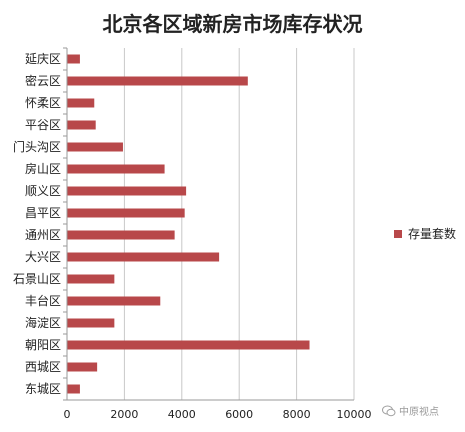  Describe the element at coordinates (43, 322) in the screenshot. I see `y-tick-label: 海淀区` at that location.